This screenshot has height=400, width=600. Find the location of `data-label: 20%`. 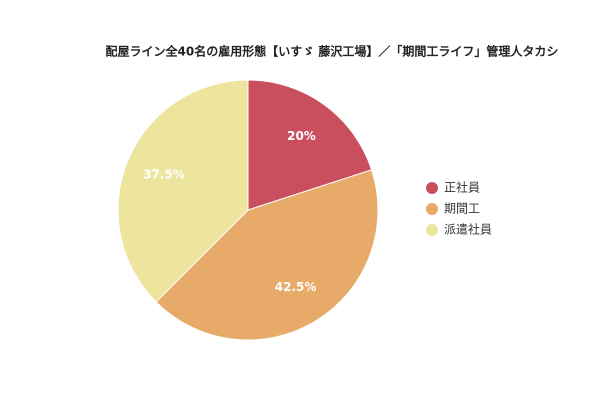

data-label: 20% is located at coordinates (301, 136).